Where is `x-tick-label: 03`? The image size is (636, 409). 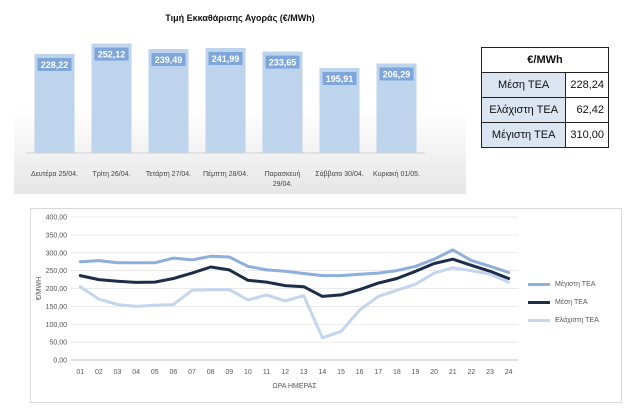
x-tick-label: 03 is located at coordinates (118, 372).